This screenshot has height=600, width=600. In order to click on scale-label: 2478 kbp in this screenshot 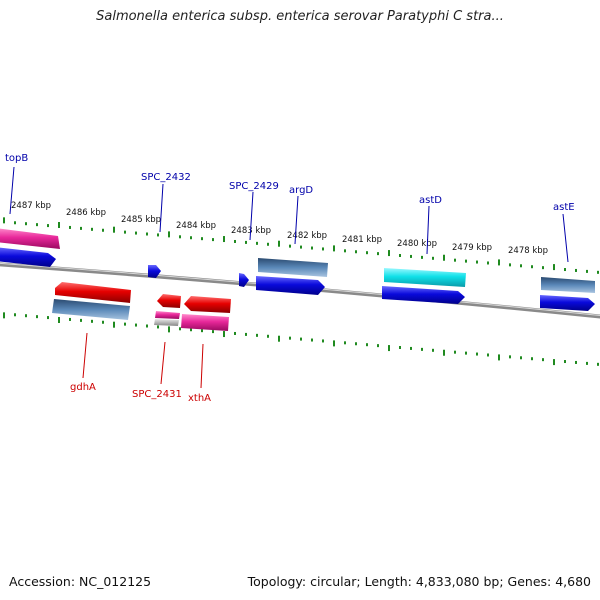, I will do `click(528, 251)`.